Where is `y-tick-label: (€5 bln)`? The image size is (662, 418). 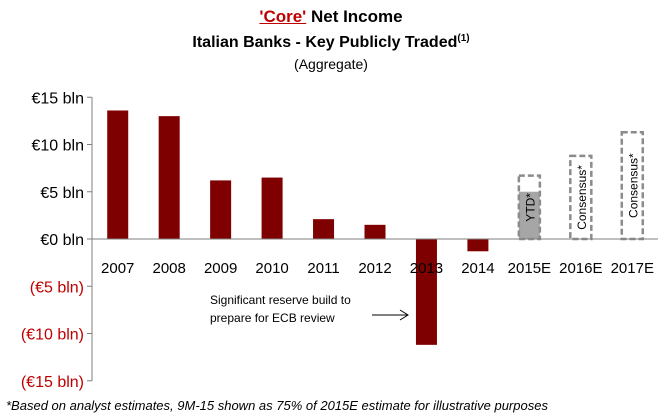 y-tick-label: (€5 bln) is located at coordinates (57, 287).